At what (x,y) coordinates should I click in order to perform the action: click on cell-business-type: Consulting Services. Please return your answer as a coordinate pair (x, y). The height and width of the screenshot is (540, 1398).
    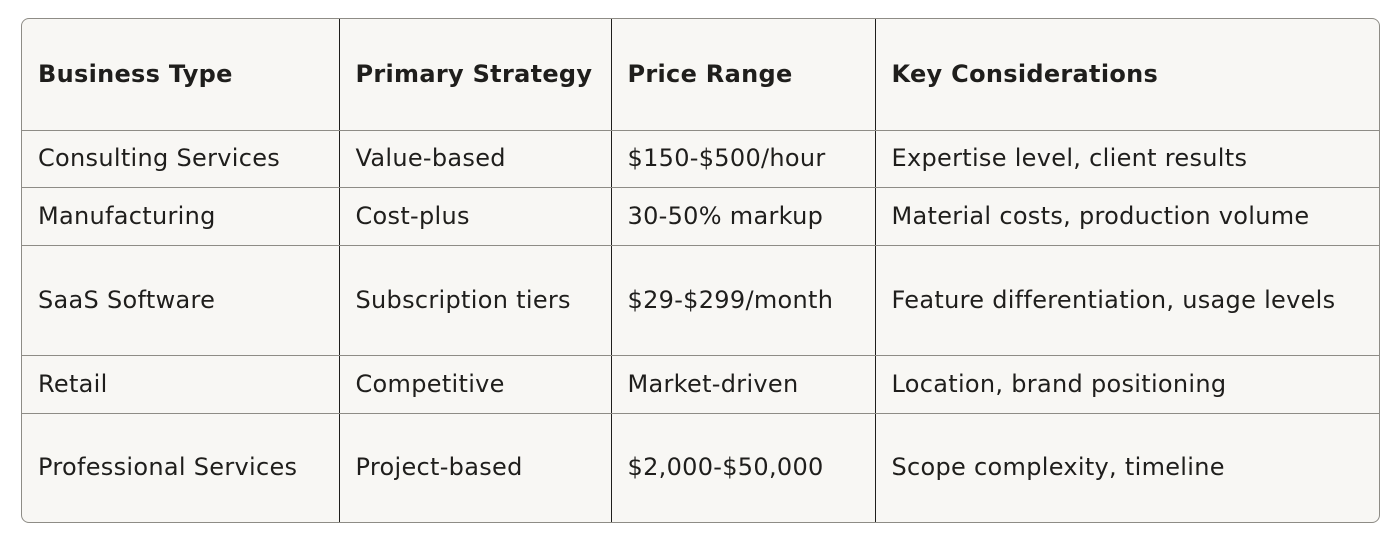
    Looking at the image, I should click on (181, 159).